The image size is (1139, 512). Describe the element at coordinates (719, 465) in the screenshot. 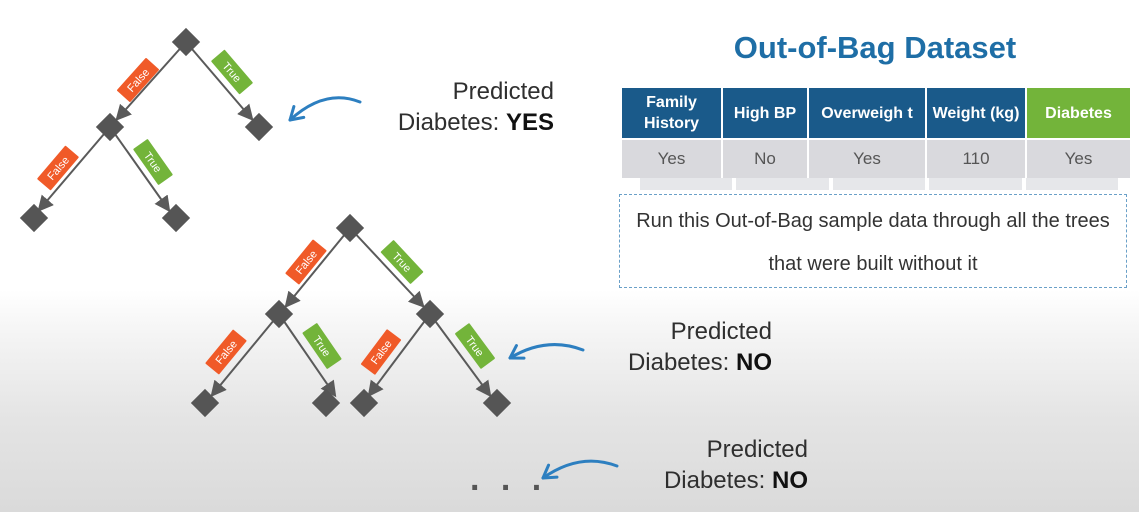

I see `prediction-3: Predicted Diabetes: NO` at that location.